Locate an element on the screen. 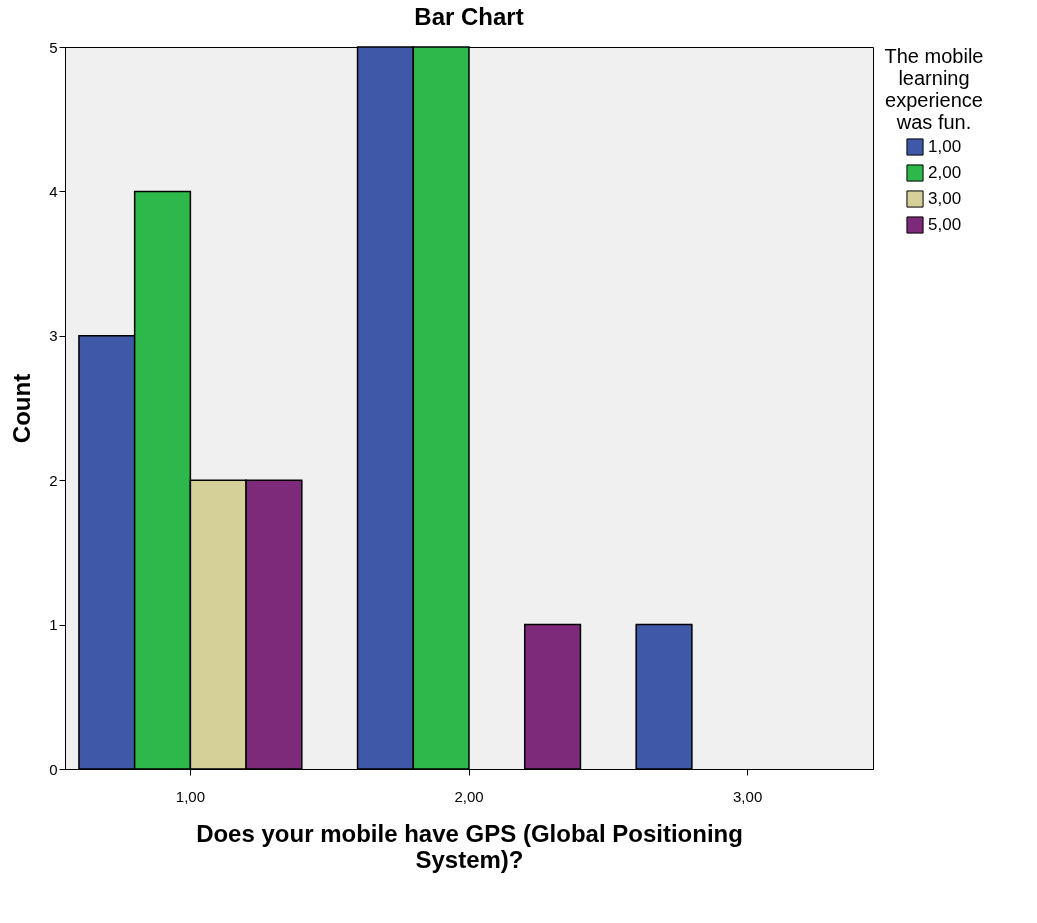 The width and height of the screenshot is (1037, 923). legend-label: 5,00 is located at coordinates (945, 224).